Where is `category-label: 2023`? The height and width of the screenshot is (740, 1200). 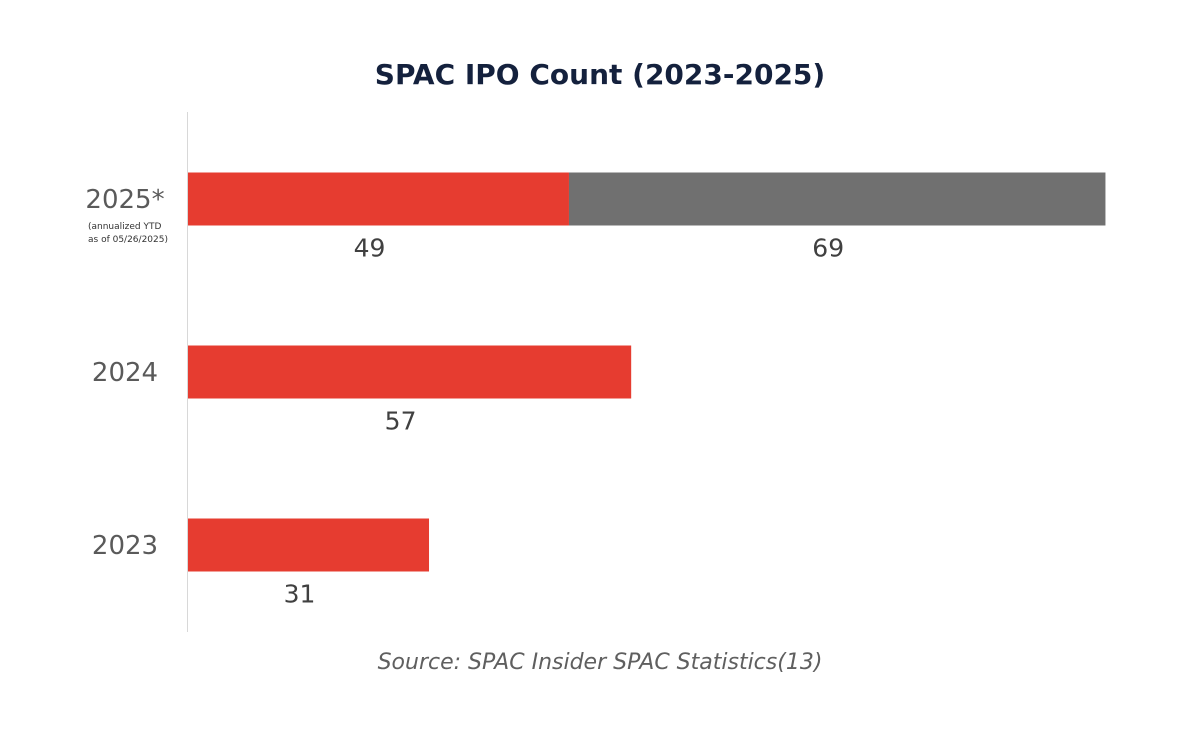
category-label: 2023 is located at coordinates (125, 546).